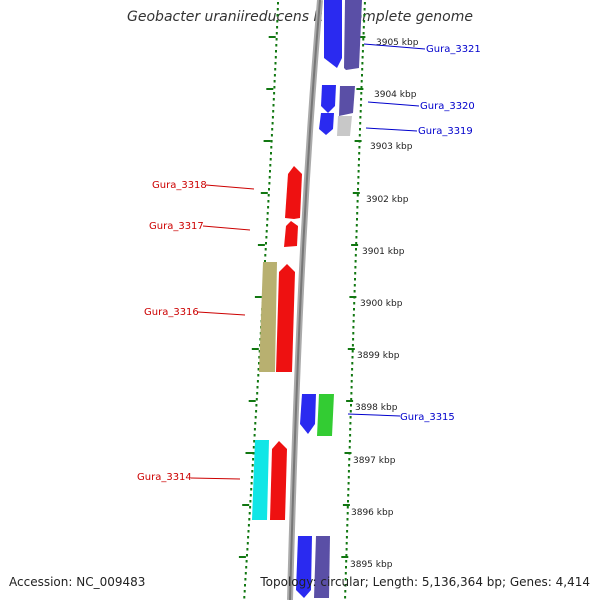  What do you see at coordinates (391, 147) in the screenshot?
I see `scale-tick-label: 3903 kbp` at bounding box center [391, 147].